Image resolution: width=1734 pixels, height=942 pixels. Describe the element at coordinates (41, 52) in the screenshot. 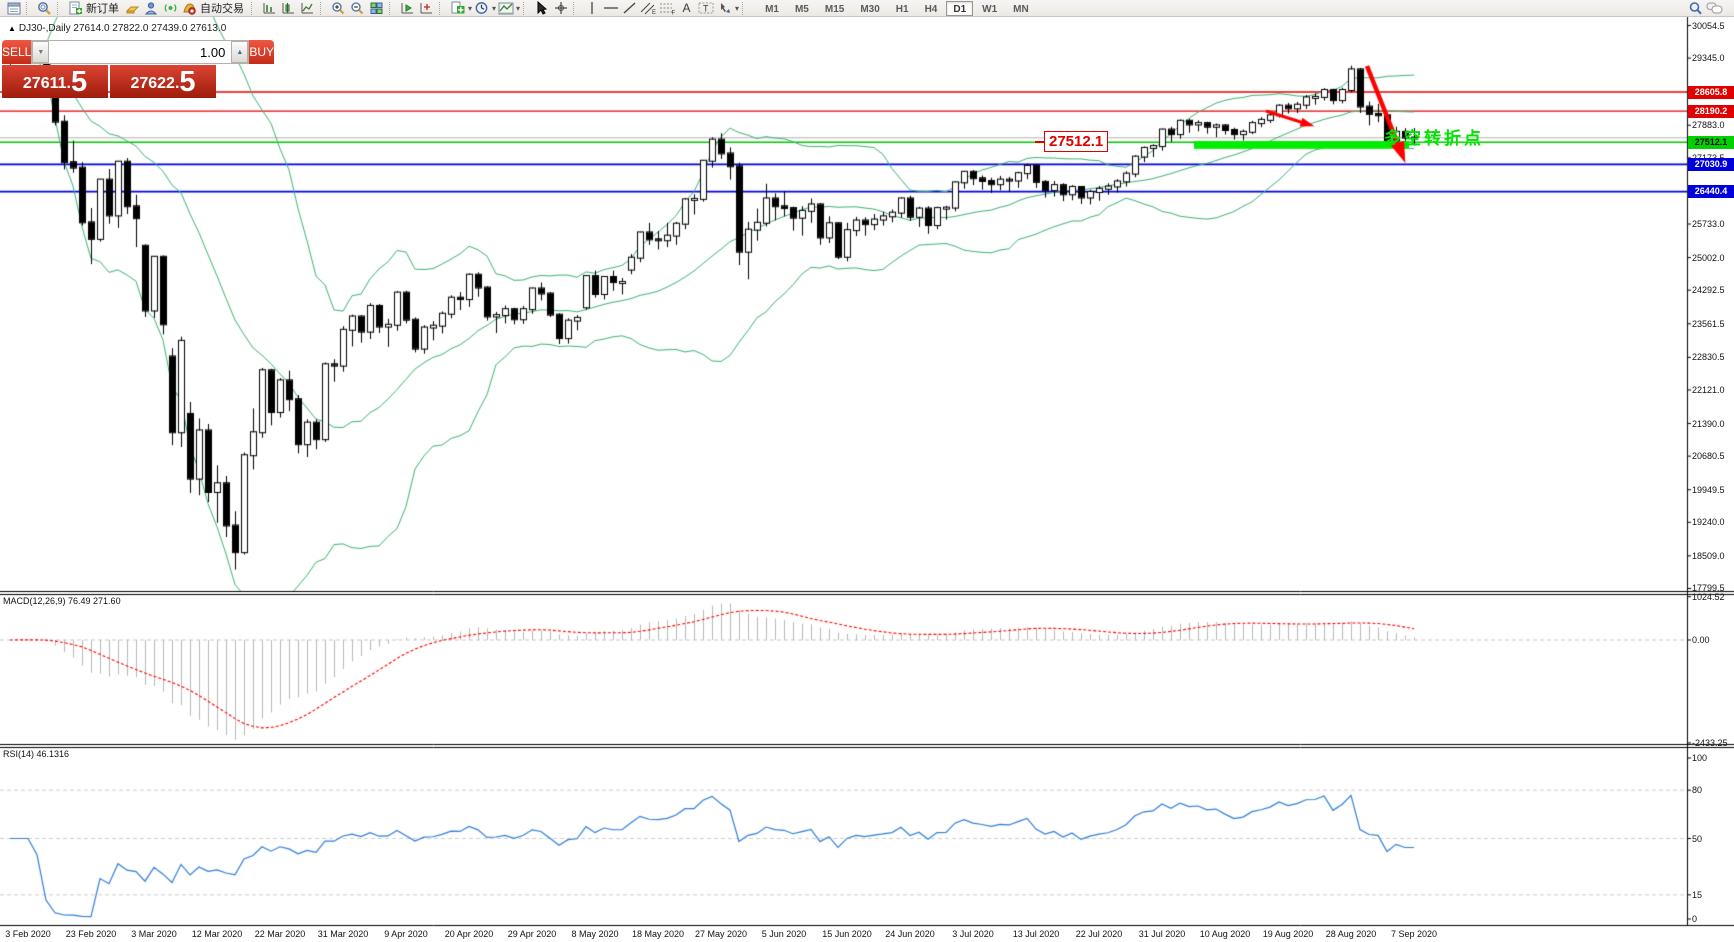

I see `volume-decrease-button: ▼` at that location.